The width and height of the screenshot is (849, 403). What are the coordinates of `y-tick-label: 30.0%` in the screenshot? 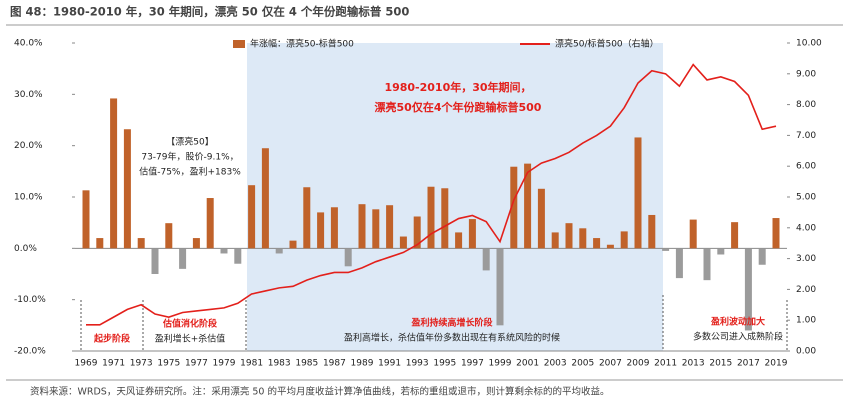 It's located at (28, 95).